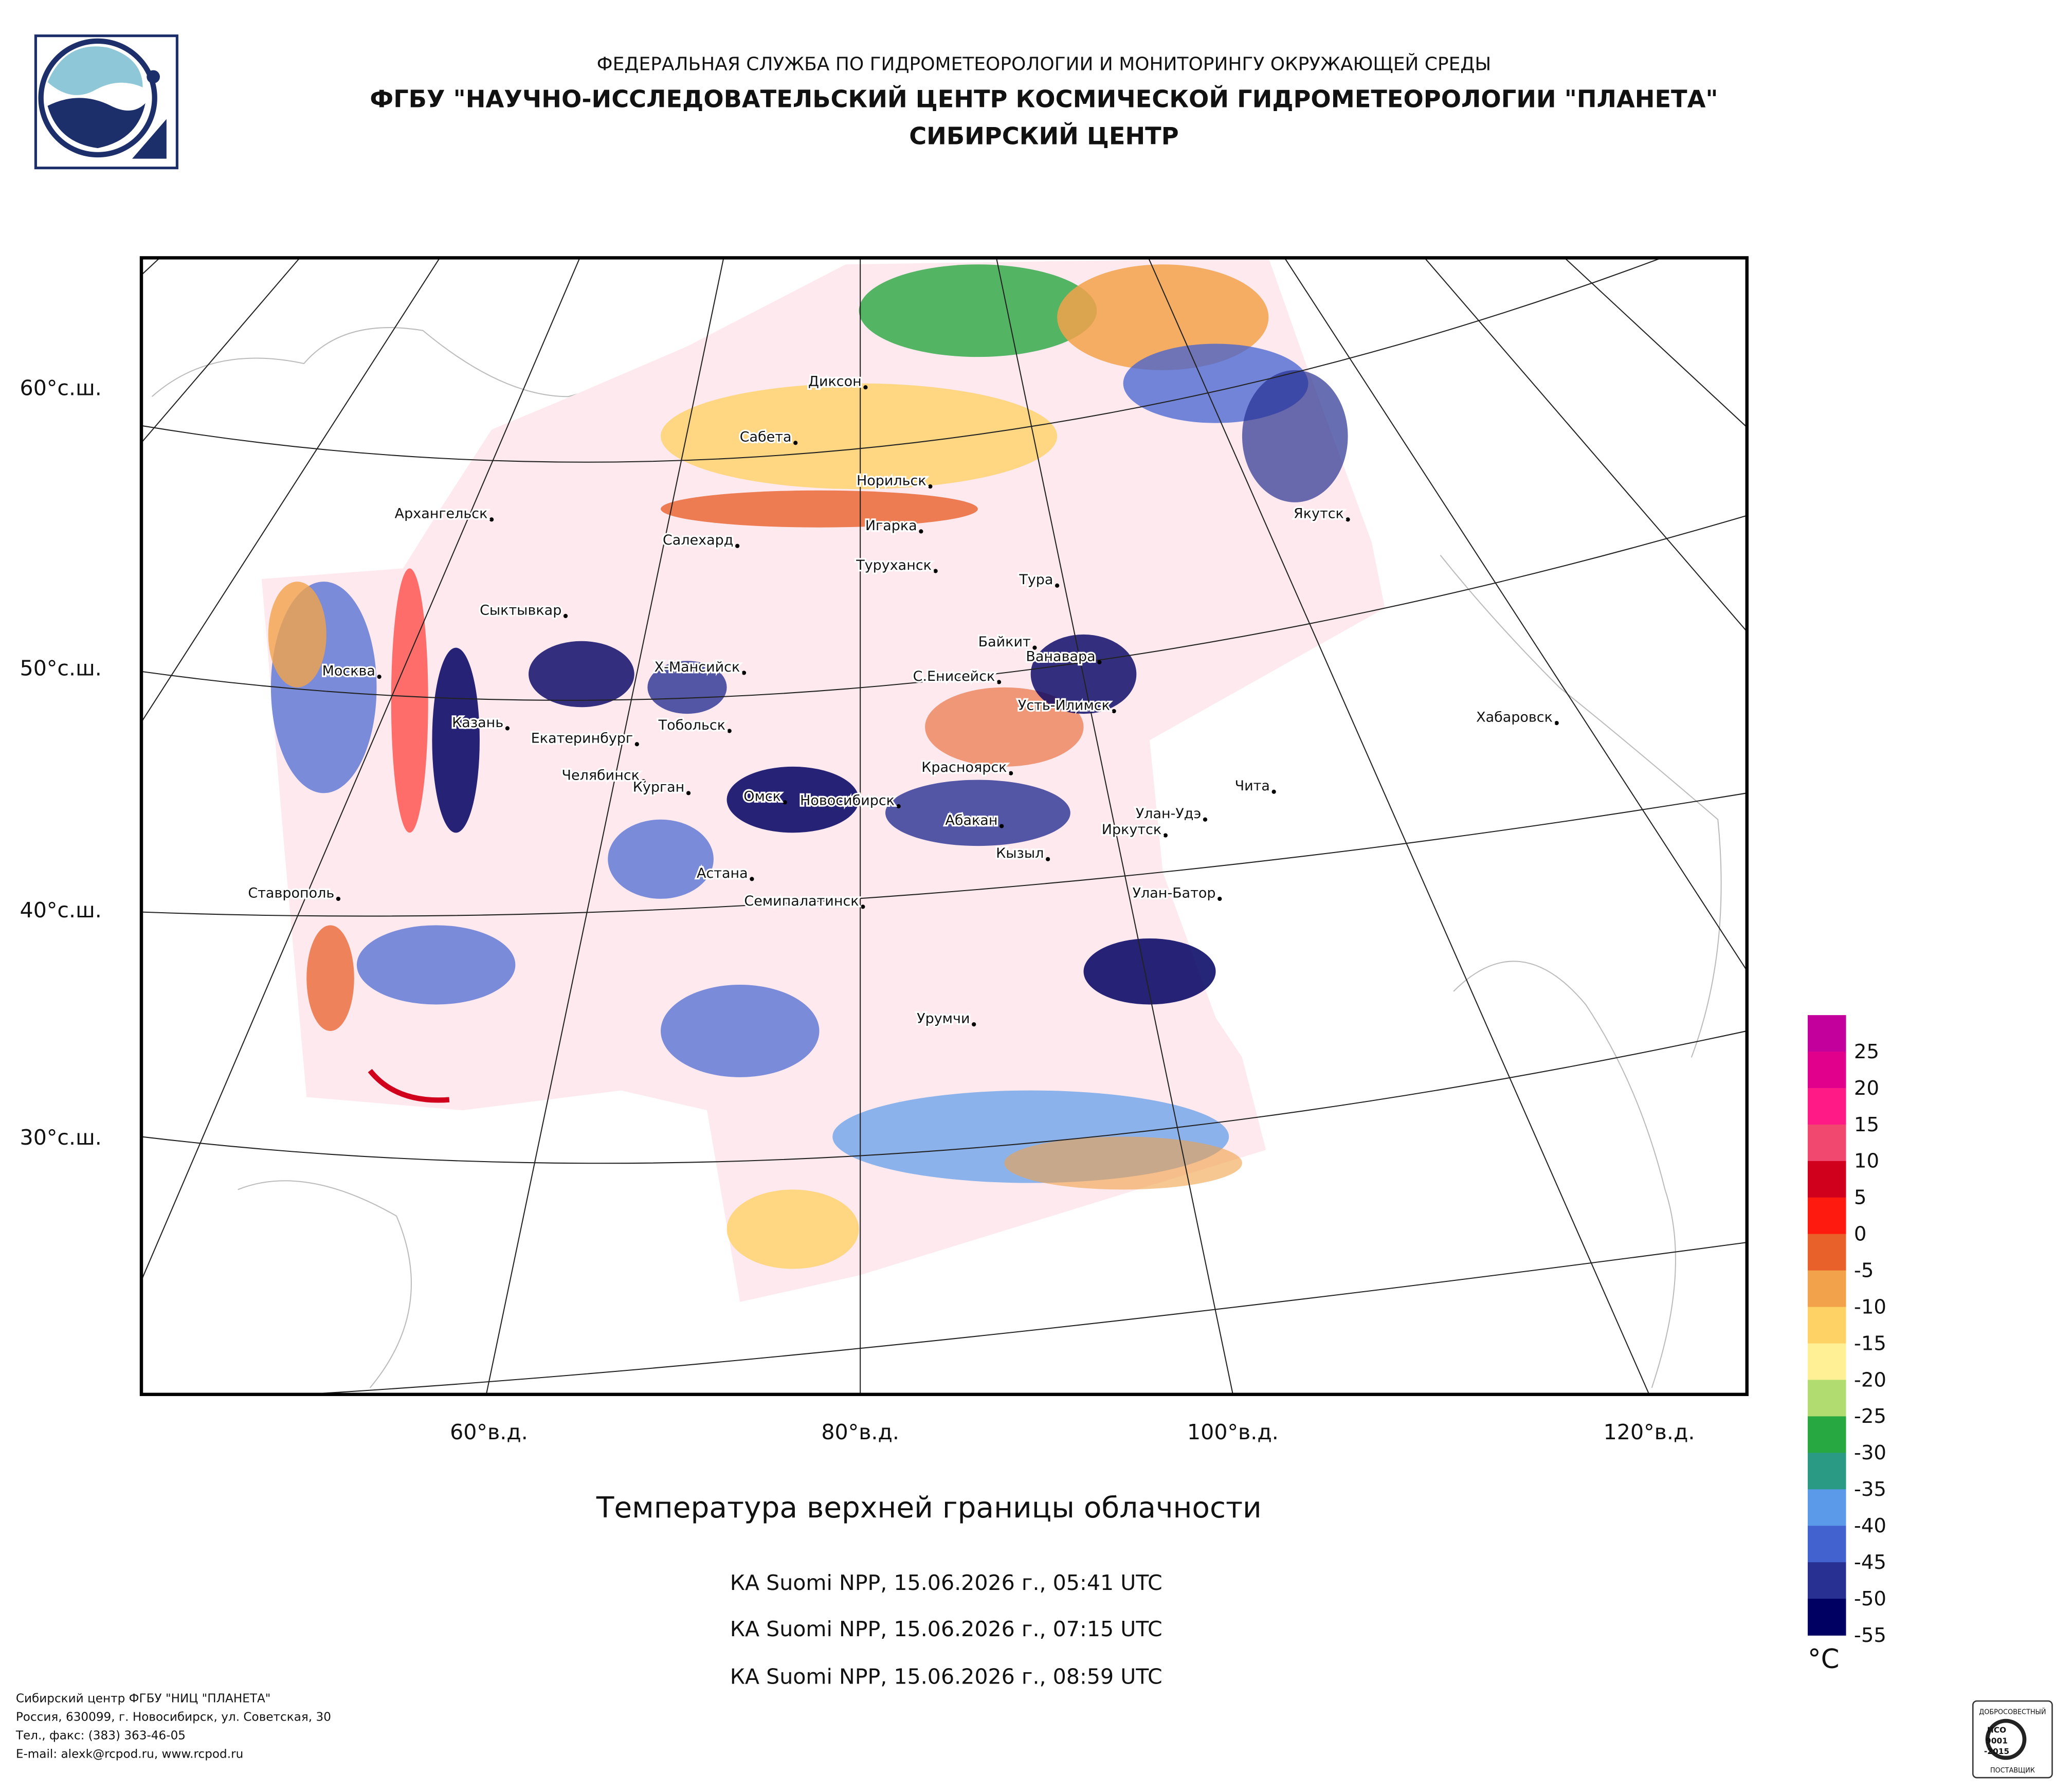 The height and width of the screenshot is (1791, 2072). What do you see at coordinates (1996, 1730) in the screenshot?
I see `cert-line: ИСО` at bounding box center [1996, 1730].